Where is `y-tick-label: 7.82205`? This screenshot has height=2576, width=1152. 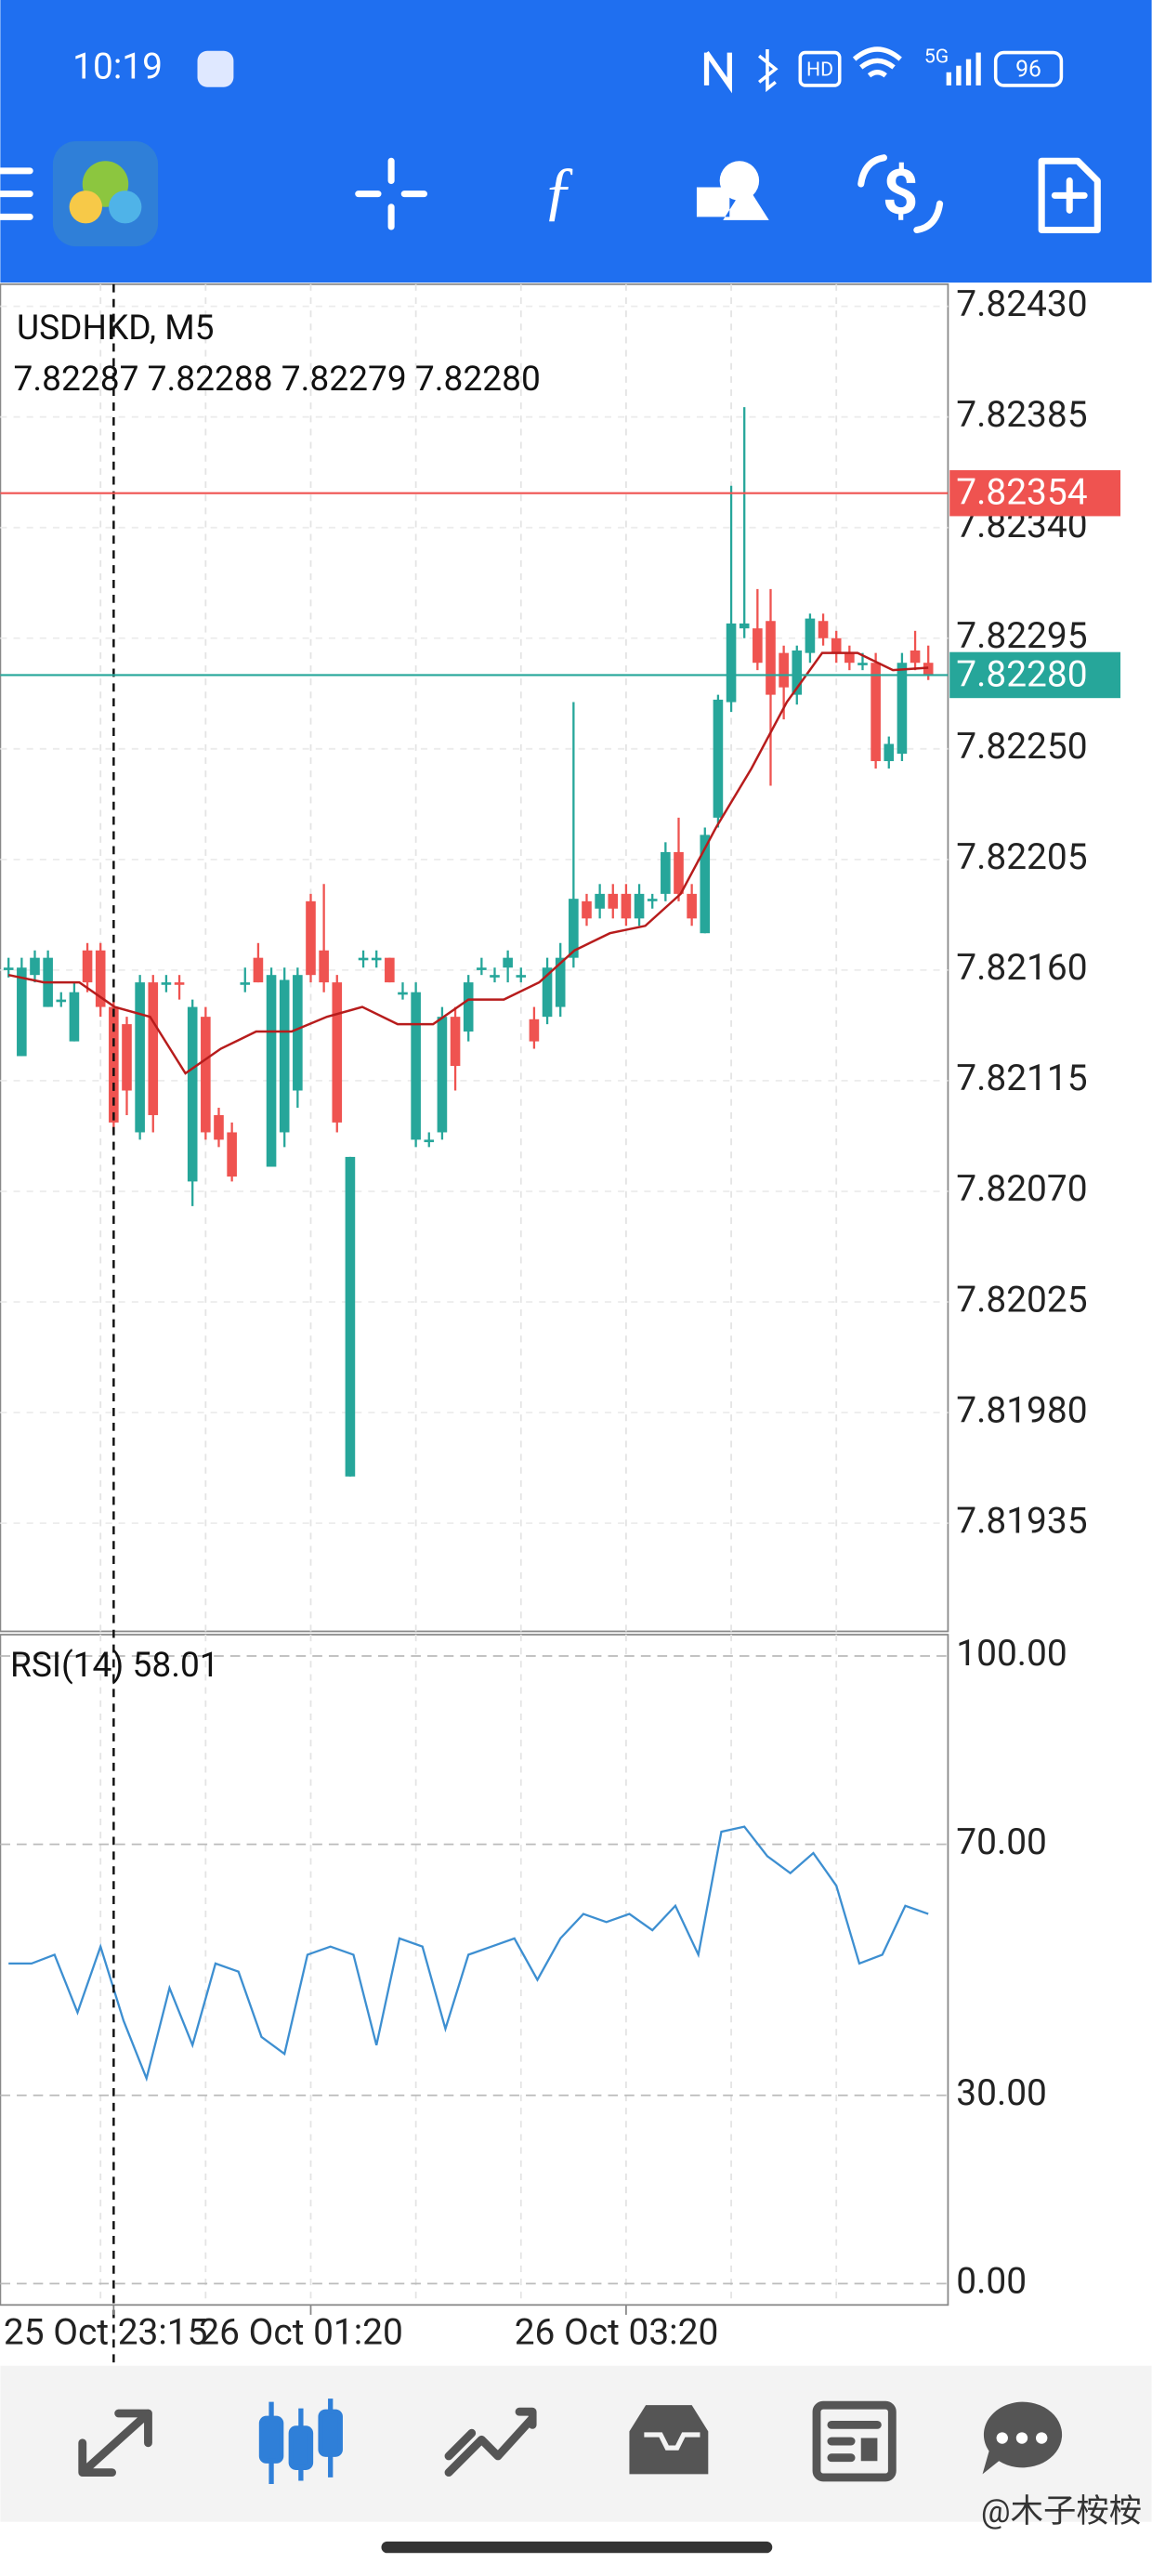 y-tick-label: 7.82205 is located at coordinates (1021, 857).